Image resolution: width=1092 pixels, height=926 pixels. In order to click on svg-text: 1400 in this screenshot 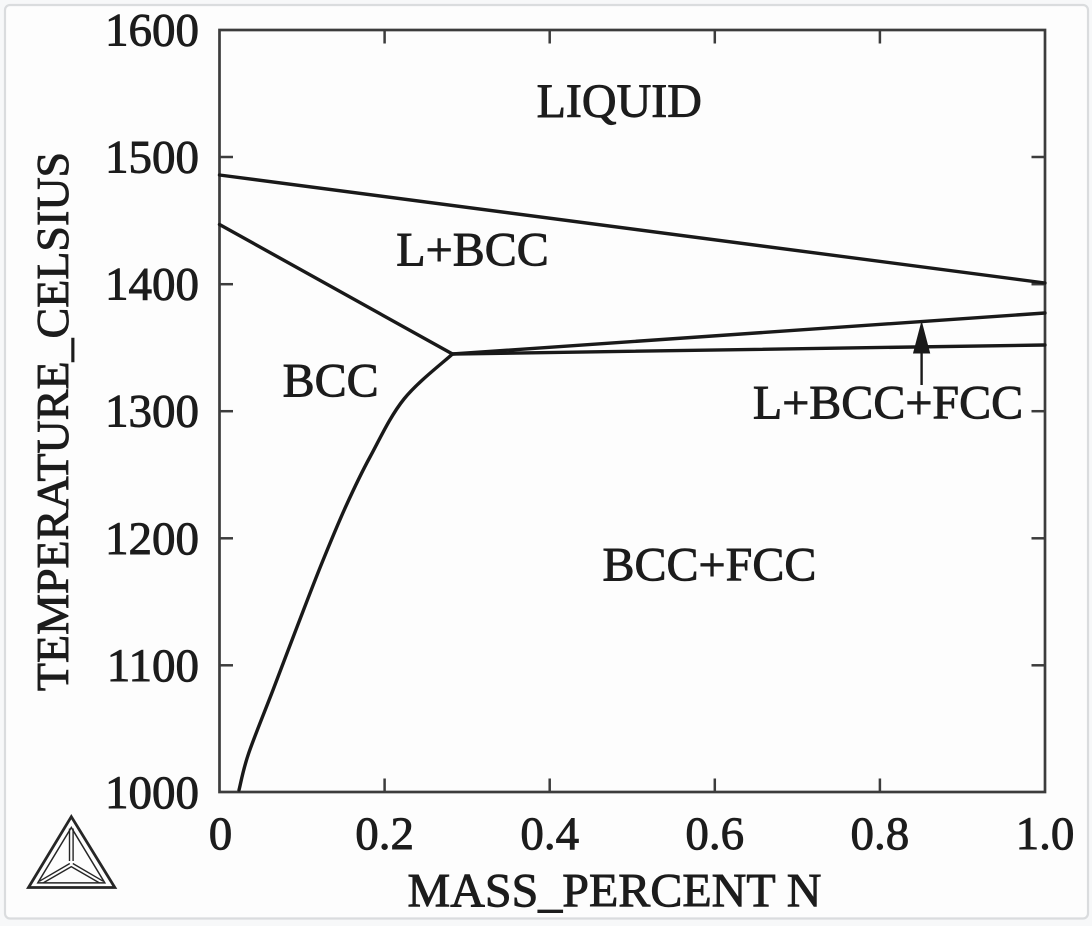, I will do `click(152, 285)`.